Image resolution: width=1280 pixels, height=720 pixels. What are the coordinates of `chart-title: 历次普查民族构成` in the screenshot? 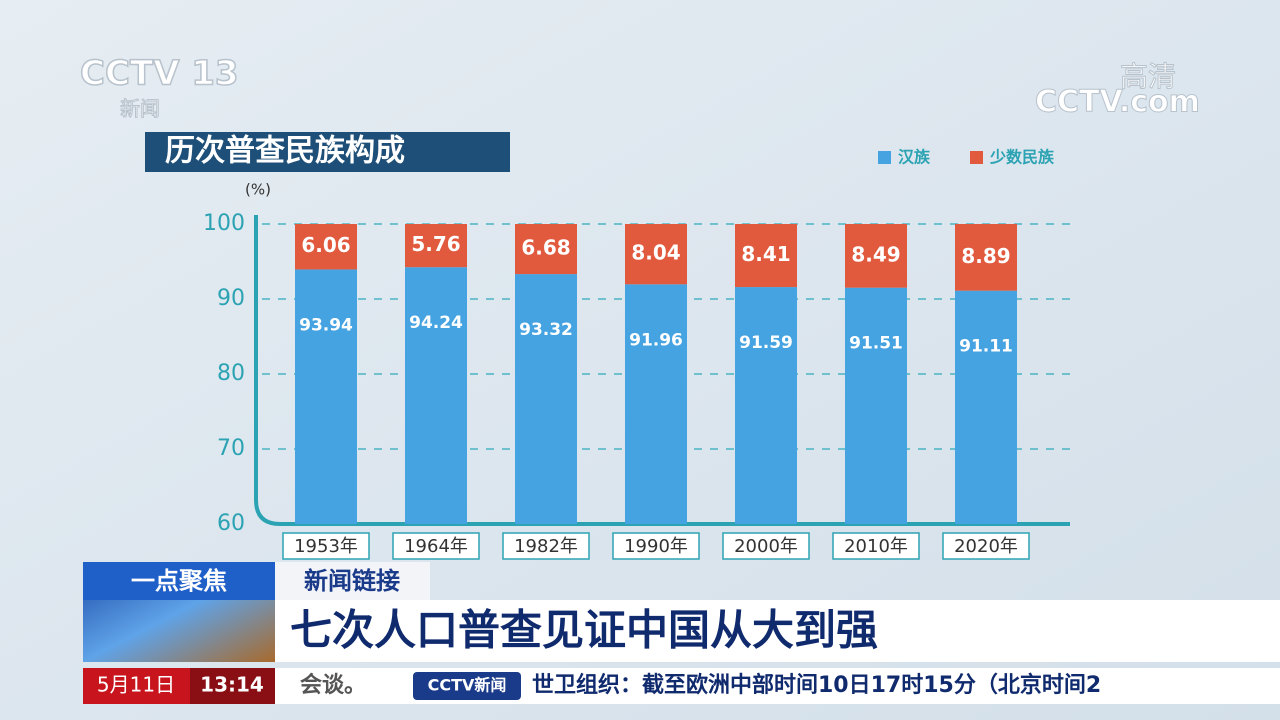 It's located at (285, 151).